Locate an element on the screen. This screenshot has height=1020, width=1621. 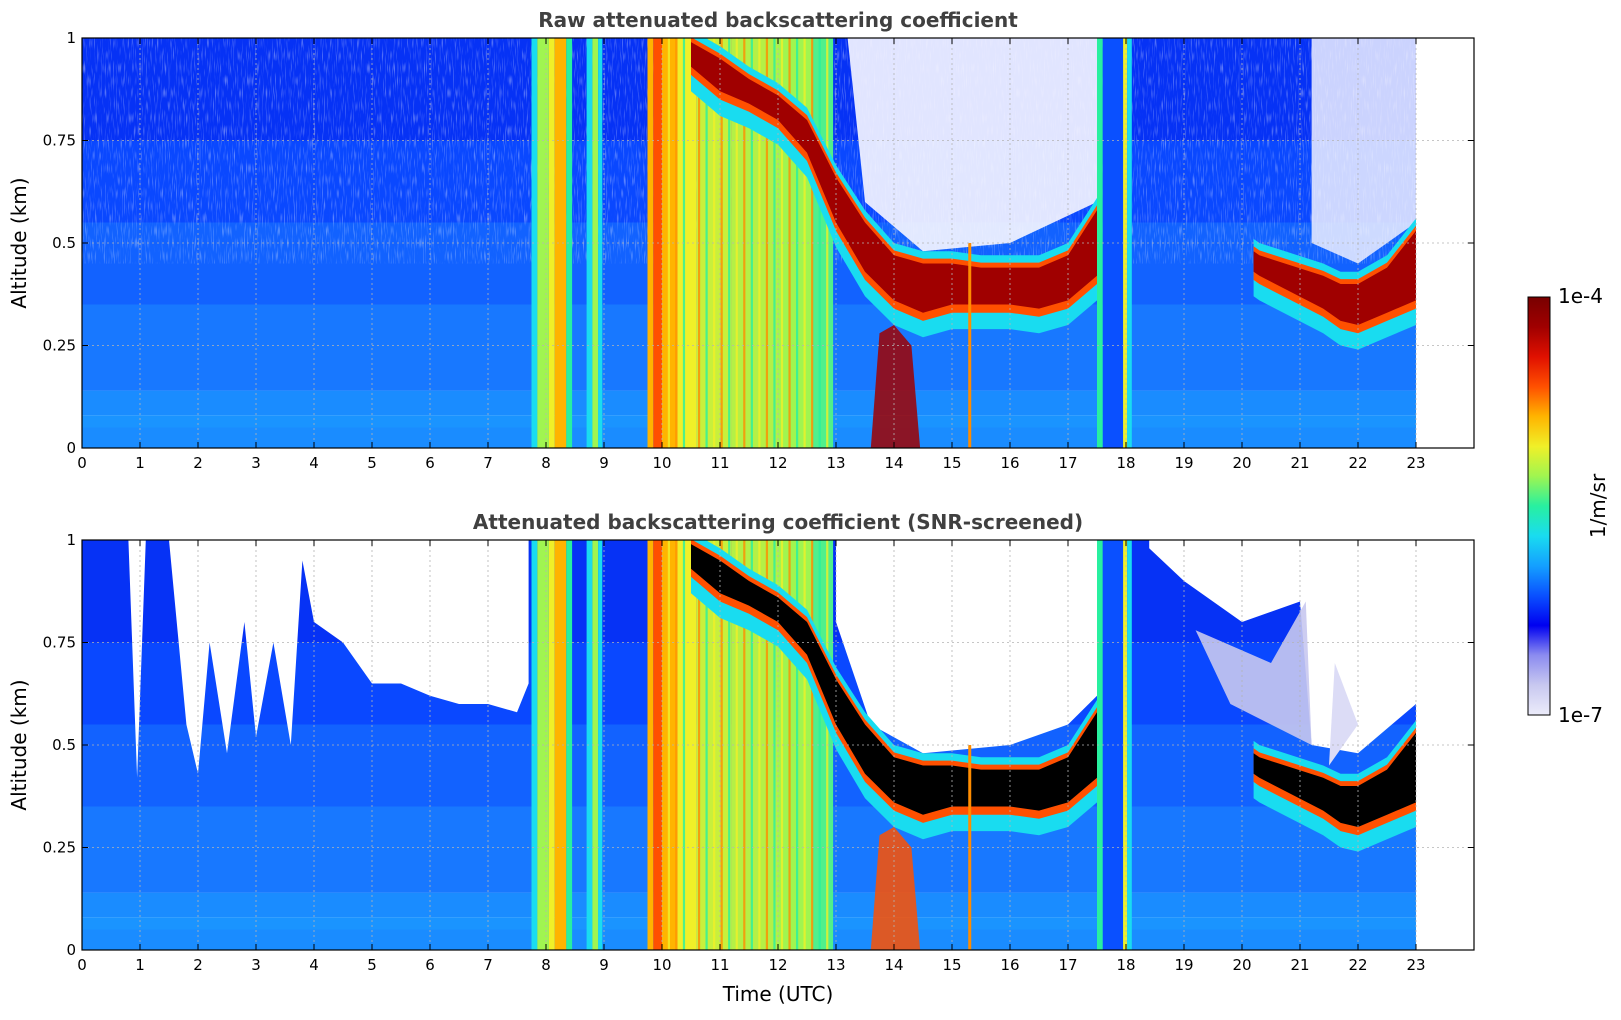
colorbar-unit-label: 1/m/sr is located at coordinates (1598, 505).